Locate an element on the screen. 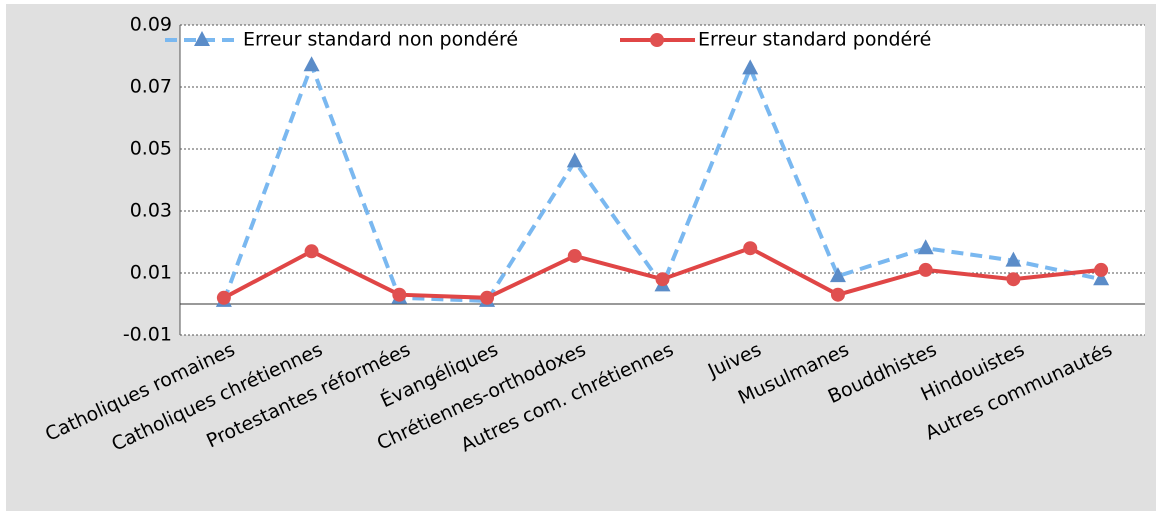 This screenshot has height=517, width=1162. y-tick-label: 0.03 is located at coordinates (151, 211).